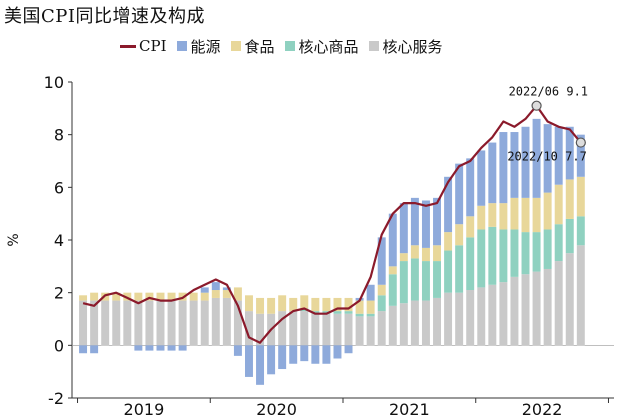  I want to click on bar-能源-2019-12, so click(204, 290).